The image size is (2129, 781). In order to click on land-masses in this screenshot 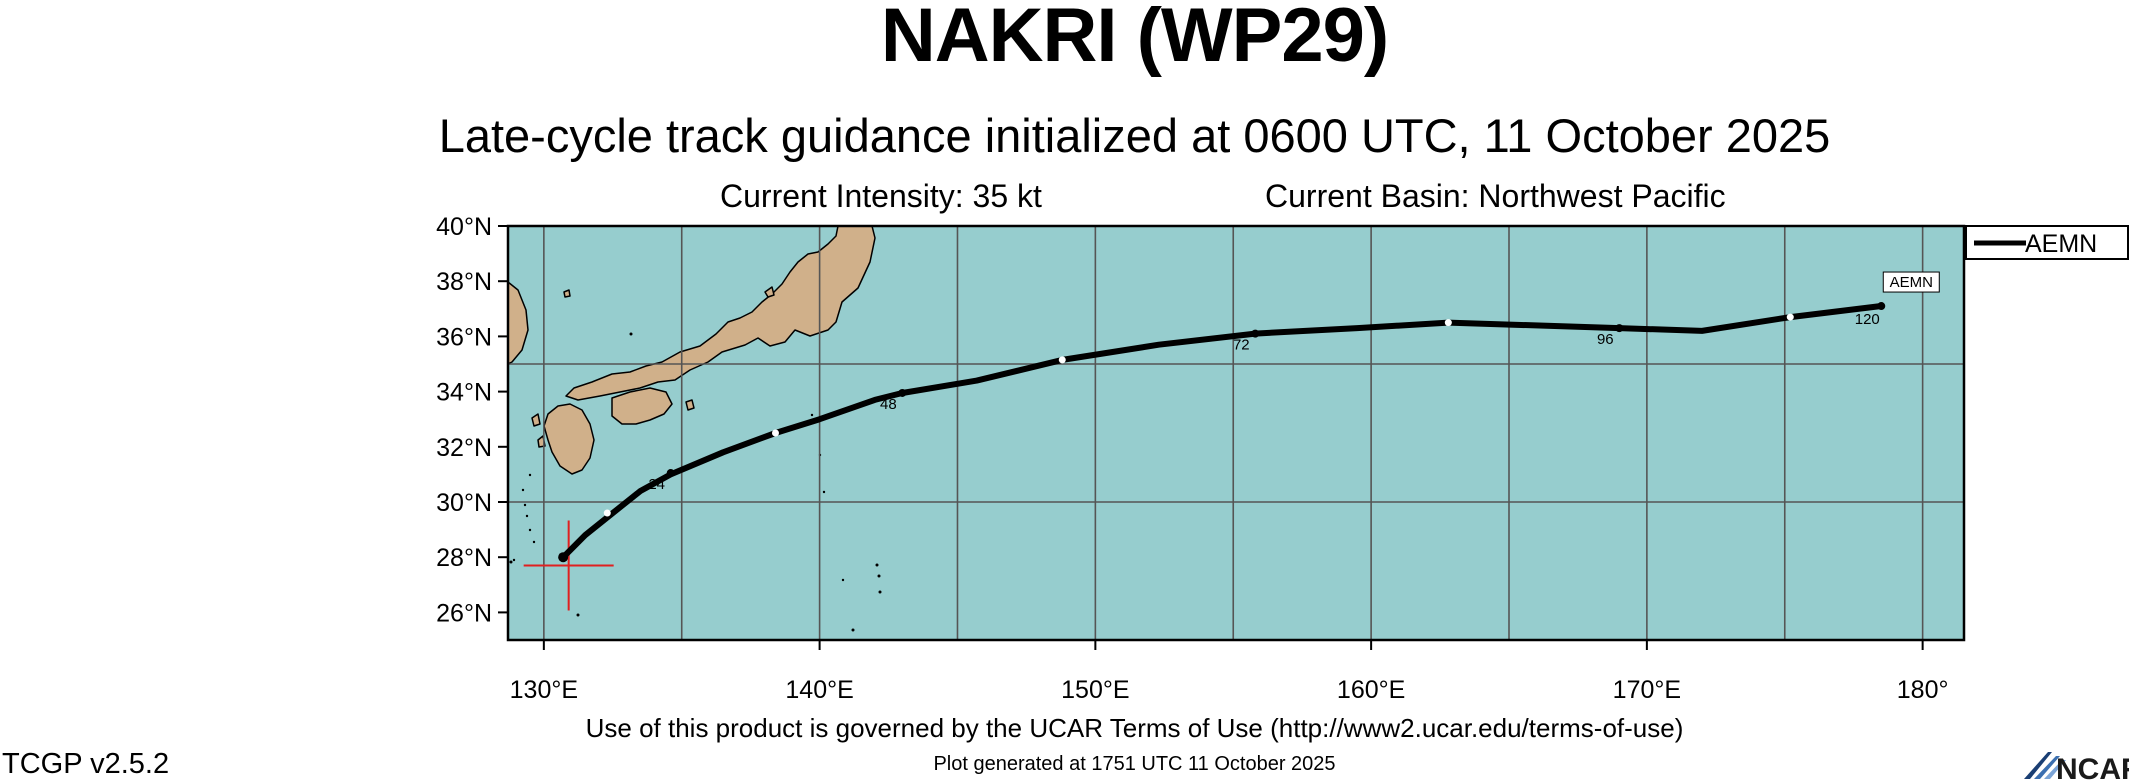, I will do `click(692, 350)`.